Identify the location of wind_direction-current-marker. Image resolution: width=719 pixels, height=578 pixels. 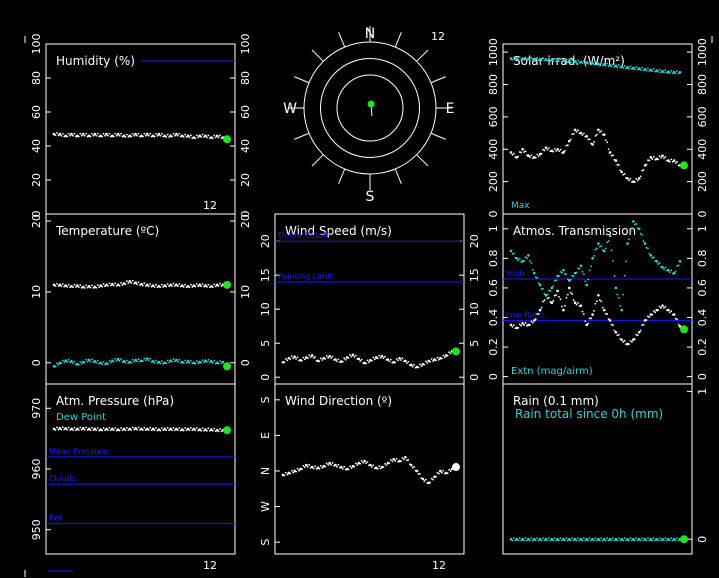
(456, 467).